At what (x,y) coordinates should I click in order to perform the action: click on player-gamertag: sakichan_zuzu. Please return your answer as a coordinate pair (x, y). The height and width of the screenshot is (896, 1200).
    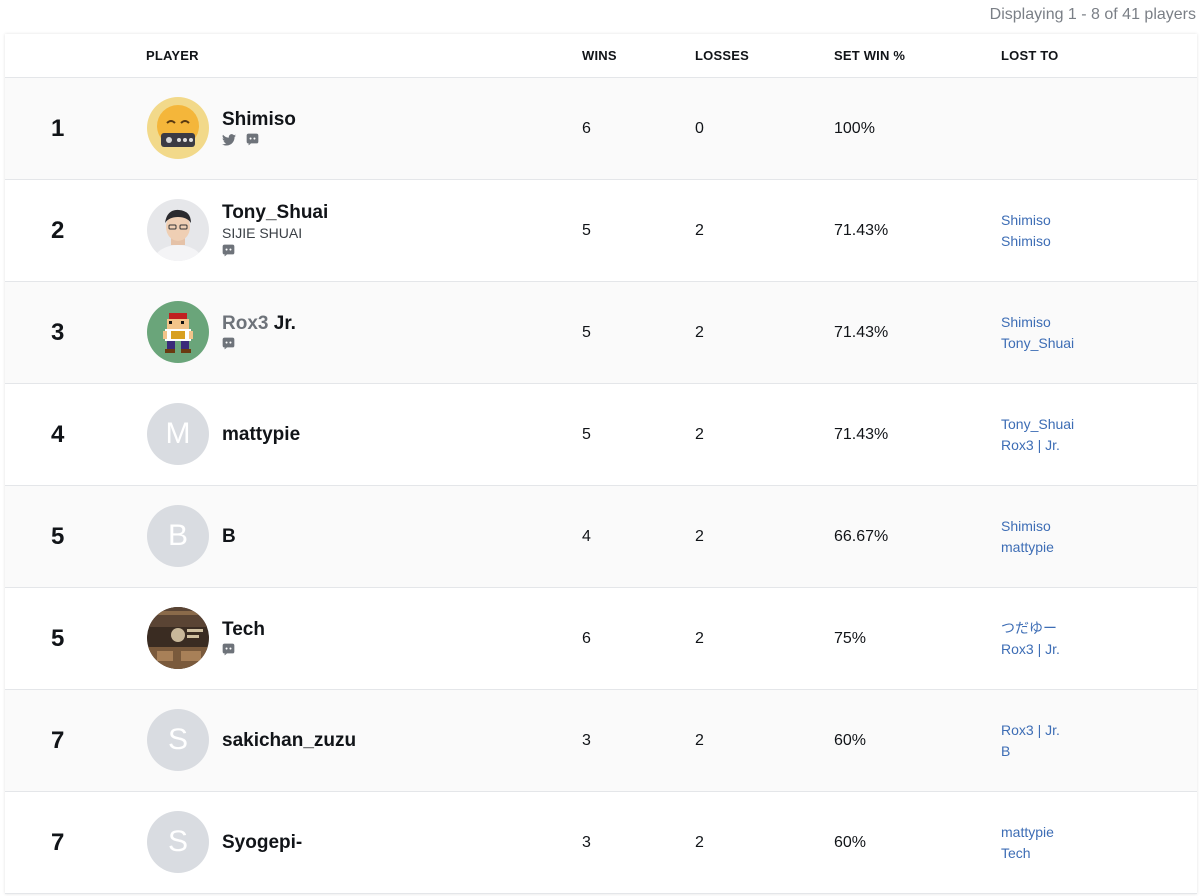
    Looking at the image, I should click on (289, 740).